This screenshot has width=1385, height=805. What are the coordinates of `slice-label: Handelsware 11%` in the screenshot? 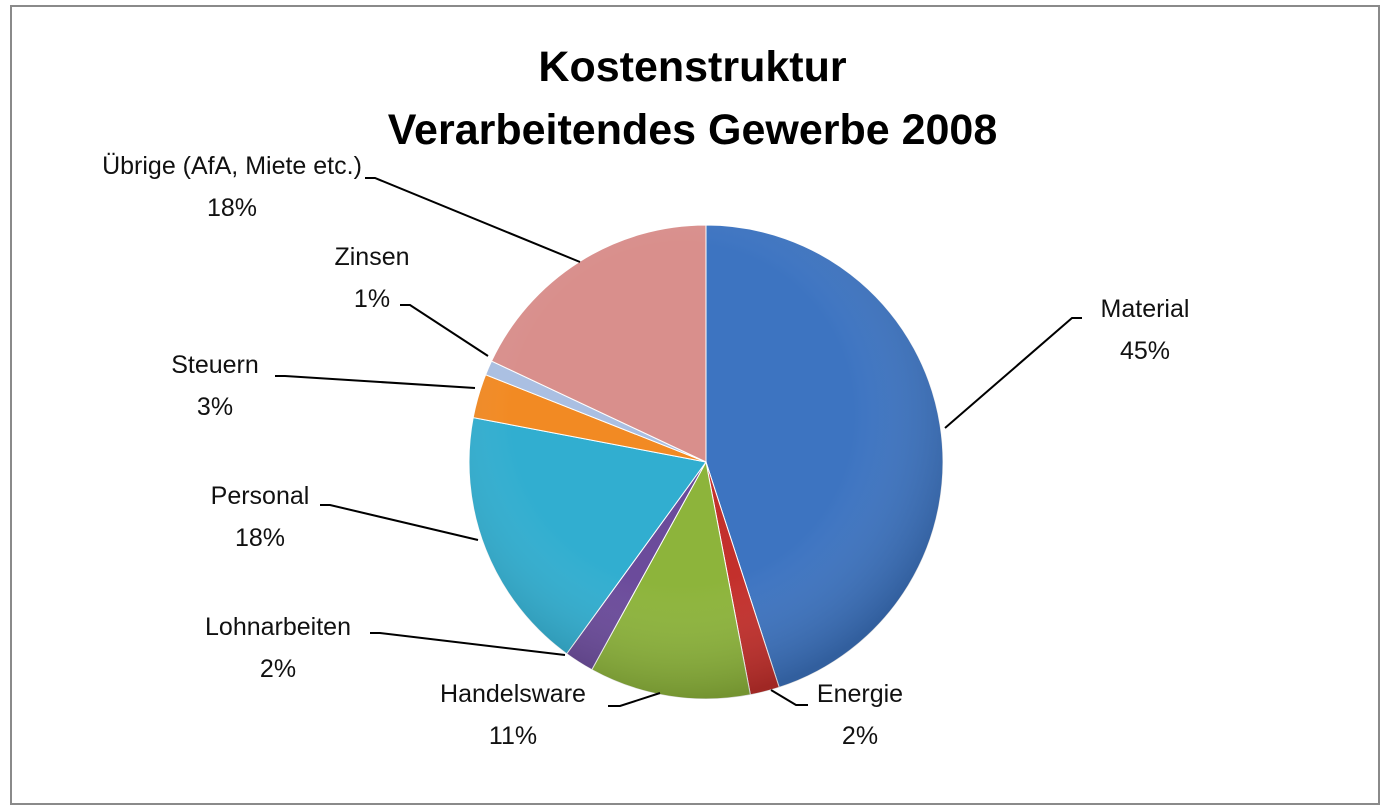 It's located at (513, 715).